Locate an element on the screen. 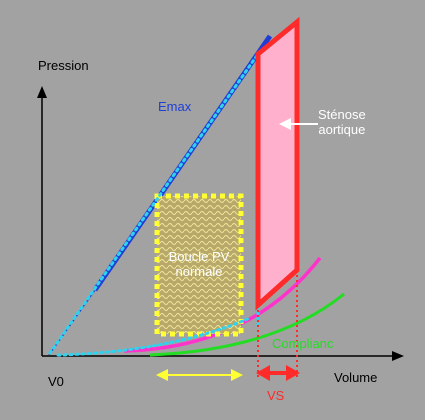  stenosis-loop is located at coordinates (277, 163).